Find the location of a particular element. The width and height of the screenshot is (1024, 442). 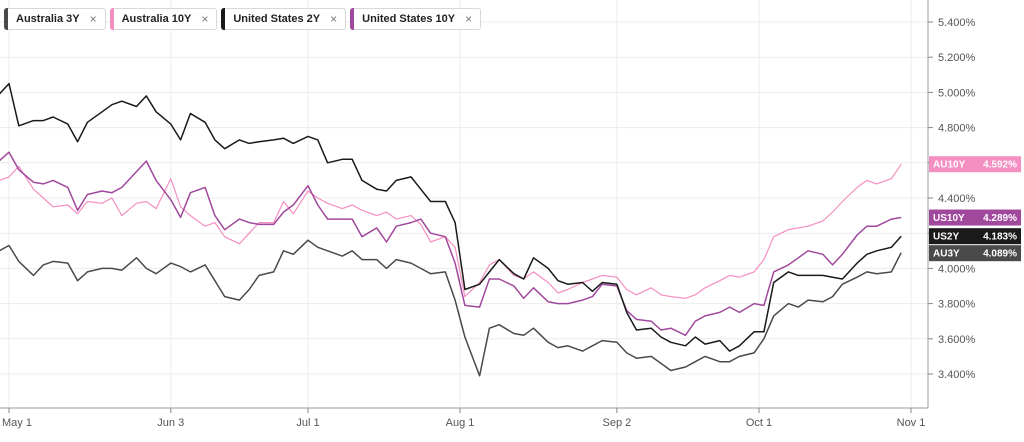

y-tick-label: 4.000% is located at coordinates (957, 269).